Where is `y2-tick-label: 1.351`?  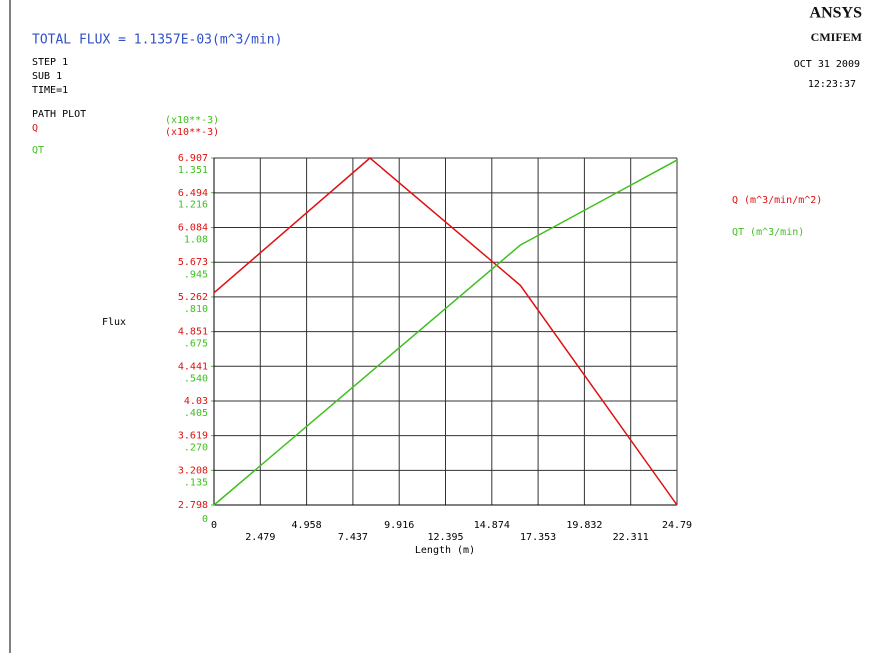
y2-tick-label: 1.351 is located at coordinates (193, 170).